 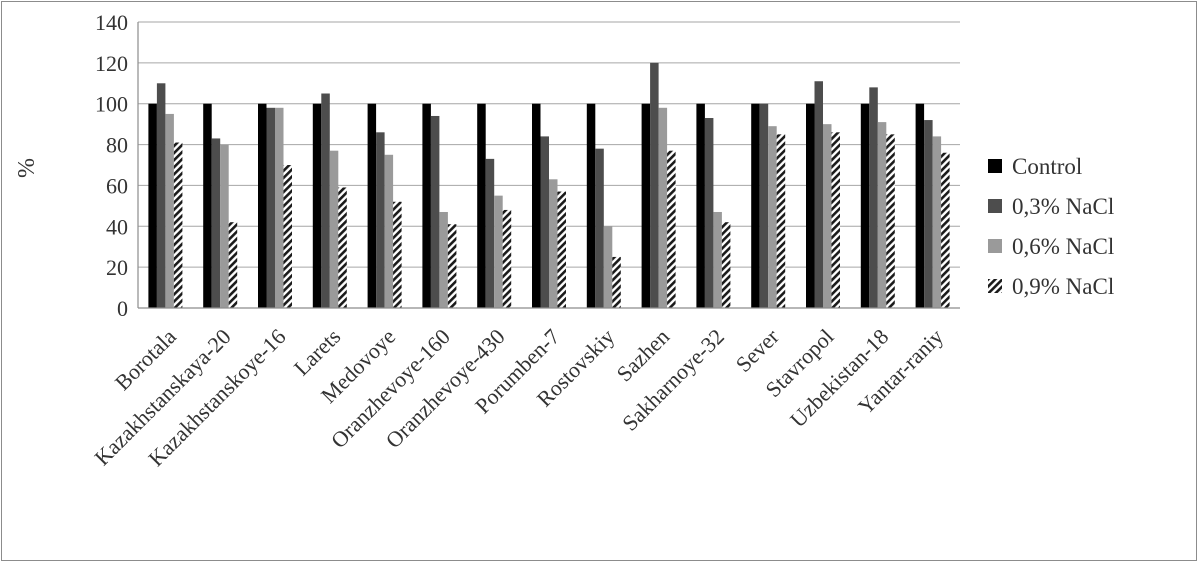 What do you see at coordinates (380, 220) in the screenshot?
I see `bar-0-3-nacl-medovoye` at bounding box center [380, 220].